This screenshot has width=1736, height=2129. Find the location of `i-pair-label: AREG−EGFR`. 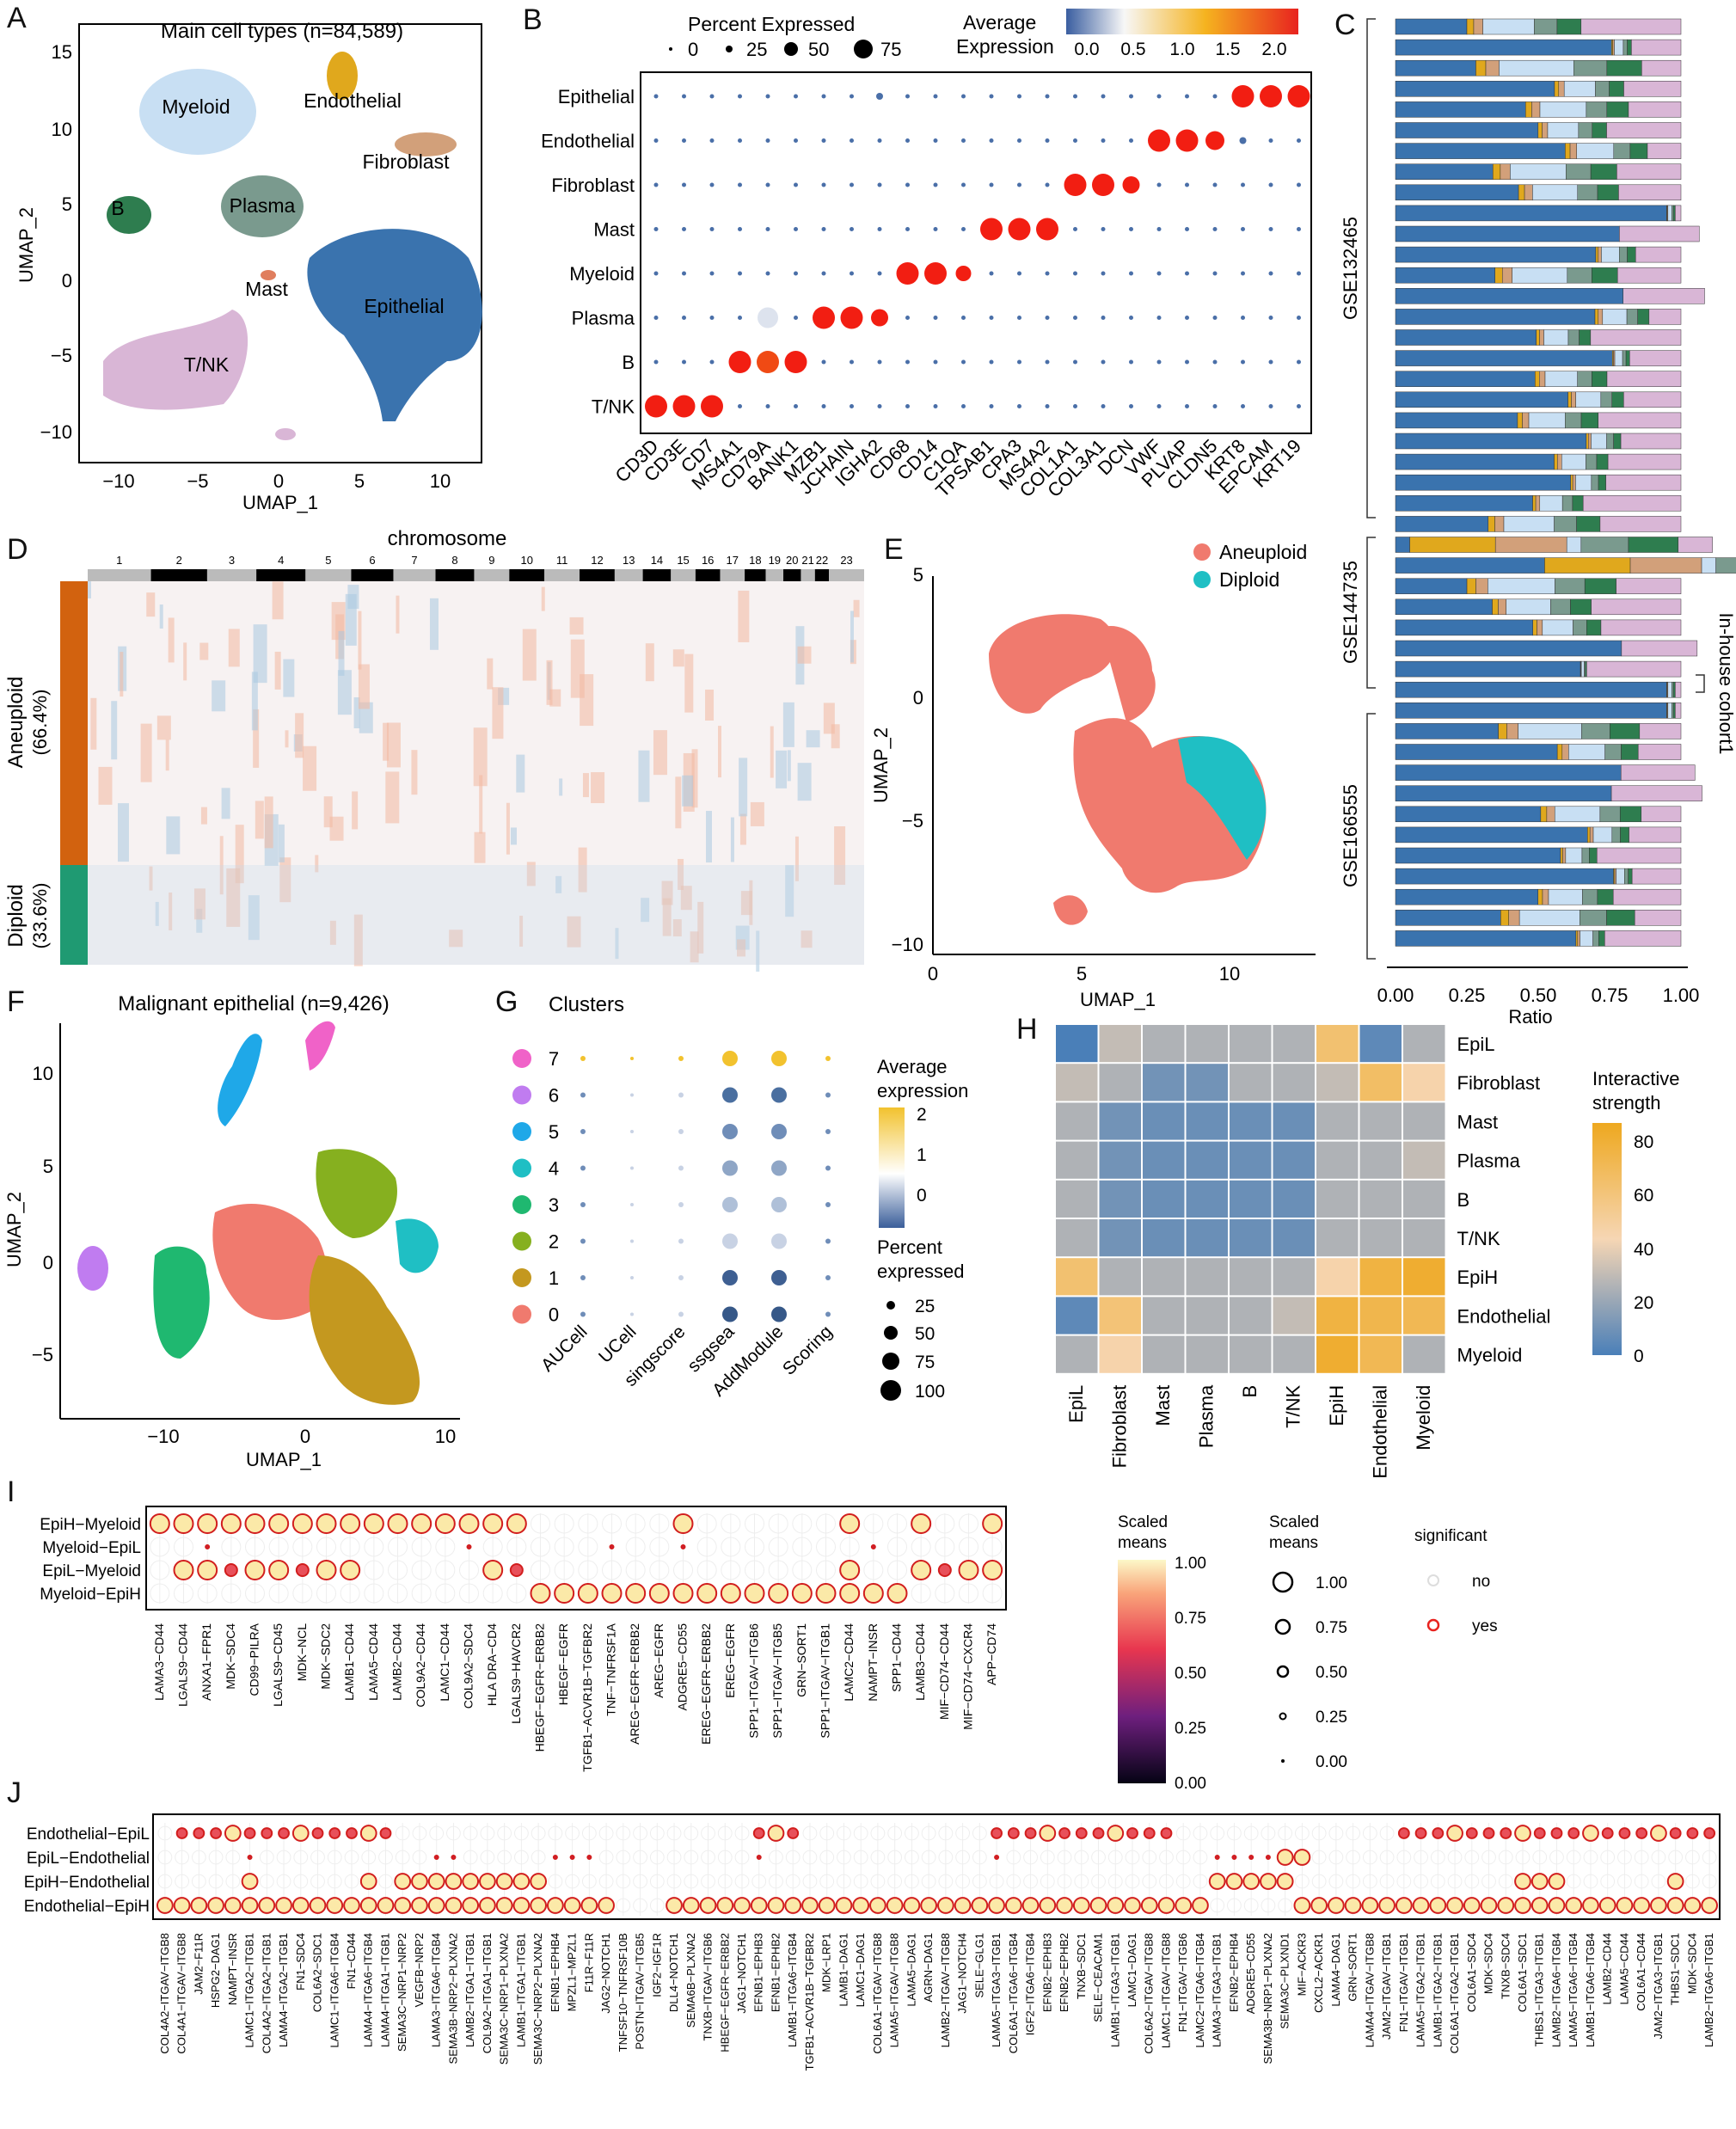

i-pair-label: AREG−EGFR is located at coordinates (659, 1661).